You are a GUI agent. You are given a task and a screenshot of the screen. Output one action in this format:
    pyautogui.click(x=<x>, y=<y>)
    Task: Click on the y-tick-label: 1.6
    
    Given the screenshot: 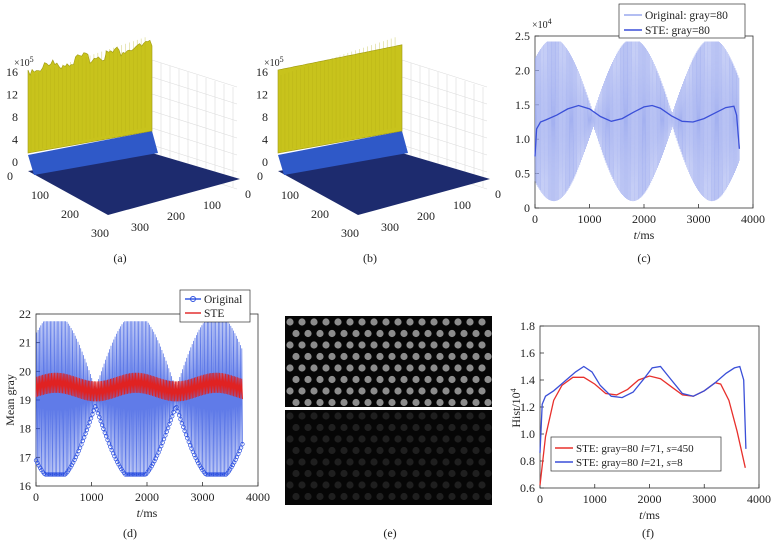 What is the action you would take?
    pyautogui.click(x=527, y=353)
    